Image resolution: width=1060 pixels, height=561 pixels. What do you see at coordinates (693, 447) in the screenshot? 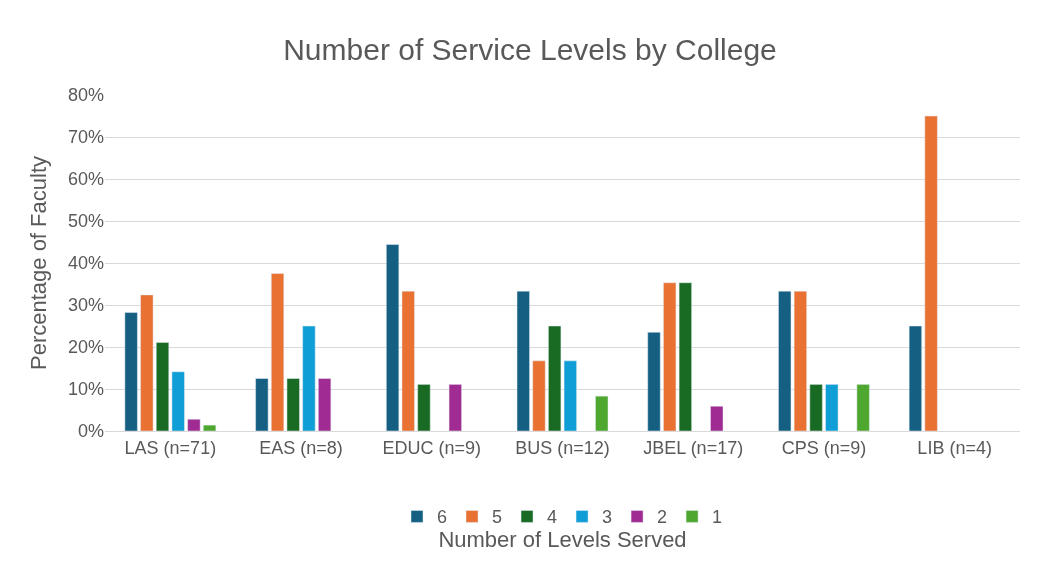
I see `x-tick-label: JBEL (n=17)` at bounding box center [693, 447].